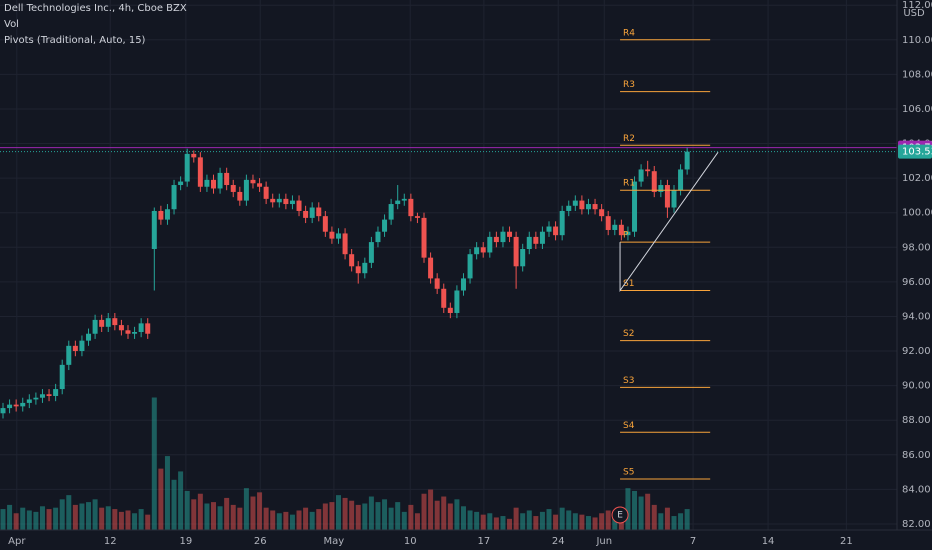  What do you see at coordinates (917, 152) in the screenshot?
I see `last-price-label: 103.53` at bounding box center [917, 152].